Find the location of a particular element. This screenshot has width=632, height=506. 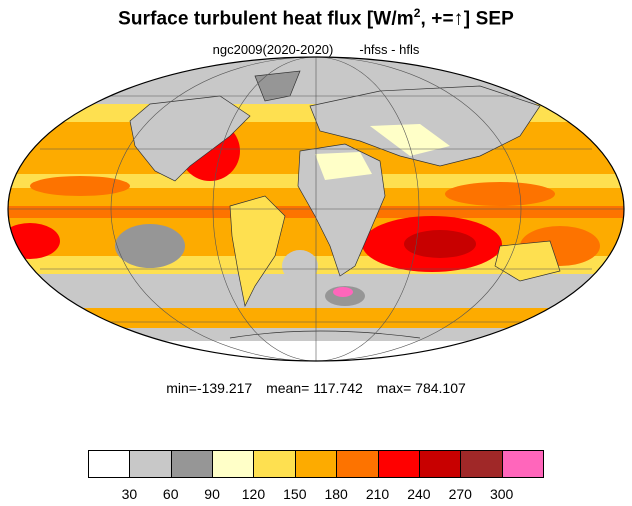

colorbar-label: 150 is located at coordinates (295, 494).